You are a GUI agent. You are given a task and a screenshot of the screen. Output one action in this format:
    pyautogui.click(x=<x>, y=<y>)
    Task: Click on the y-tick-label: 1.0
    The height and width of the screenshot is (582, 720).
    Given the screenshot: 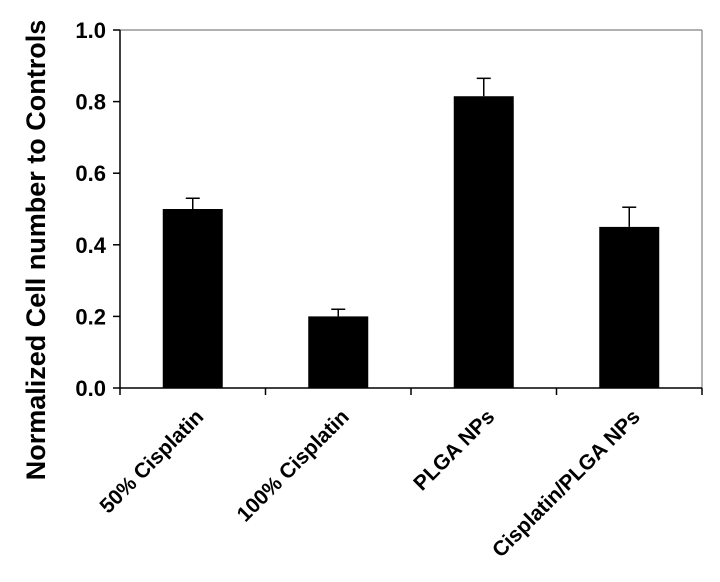 What is the action you would take?
    pyautogui.click(x=90, y=30)
    